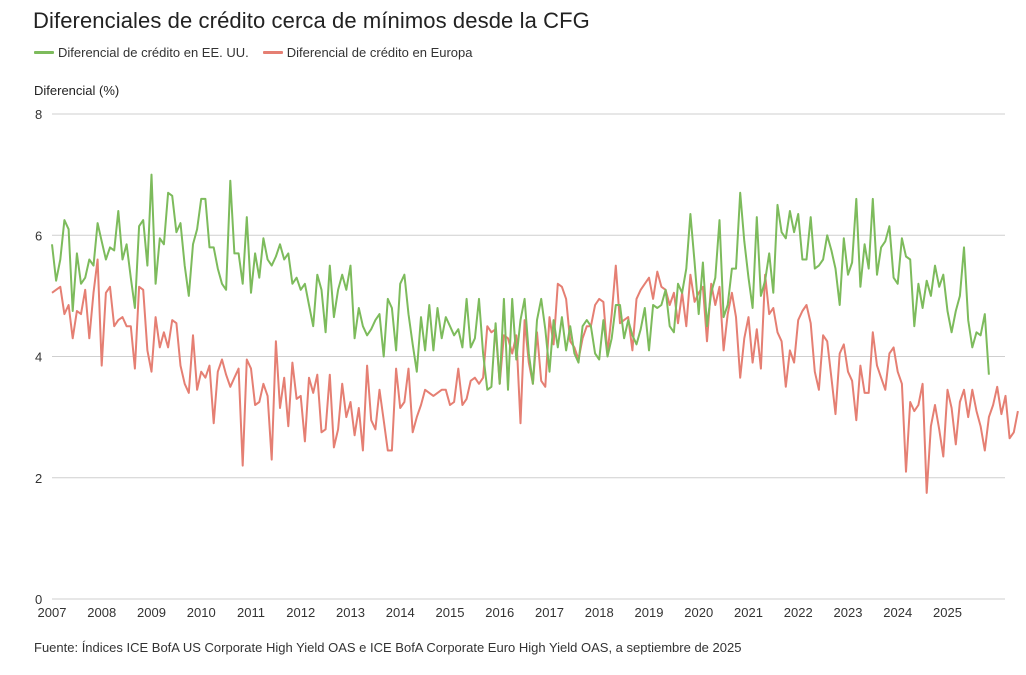 This screenshot has height=675, width=1026. I want to click on x-tick-label: 2023, so click(848, 612).